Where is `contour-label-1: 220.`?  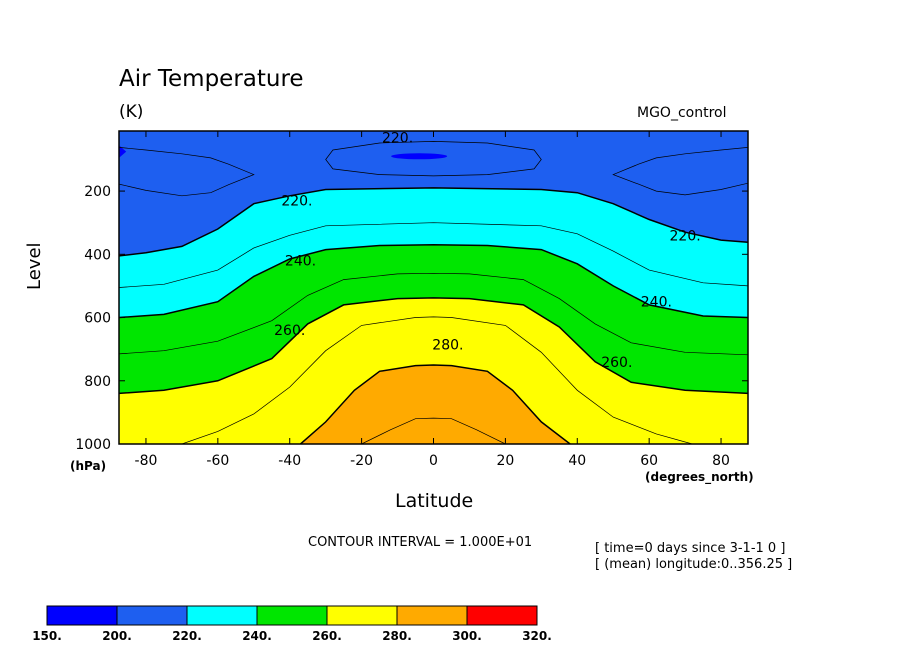
contour-label-1: 220. is located at coordinates (296, 202).